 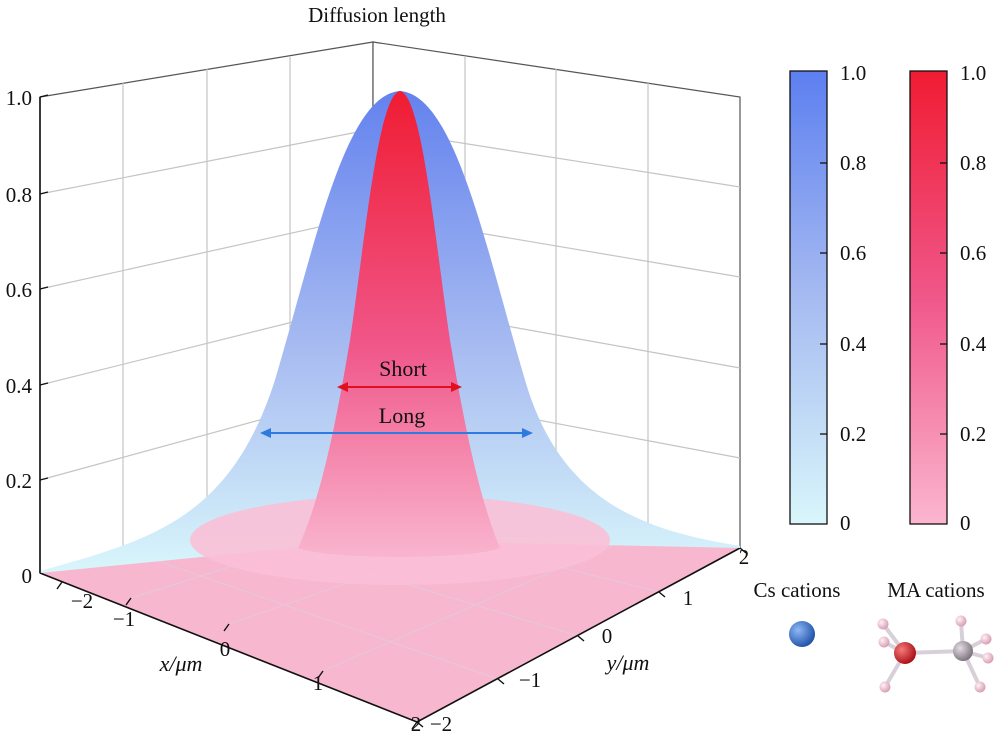 What do you see at coordinates (943, 298) in the screenshot?
I see `colorbar-red-ticks` at bounding box center [943, 298].